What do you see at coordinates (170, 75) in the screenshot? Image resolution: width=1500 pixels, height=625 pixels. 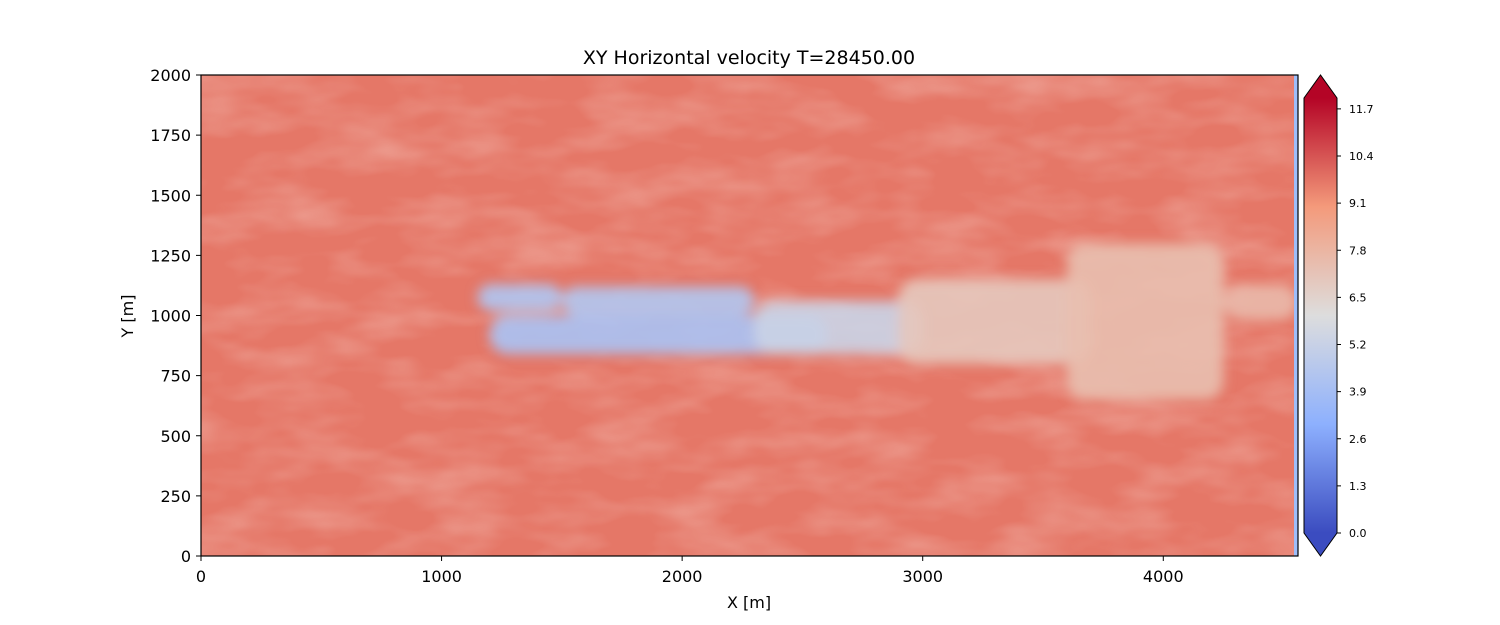 I see `y-tick-label: 2000` at bounding box center [170, 75].